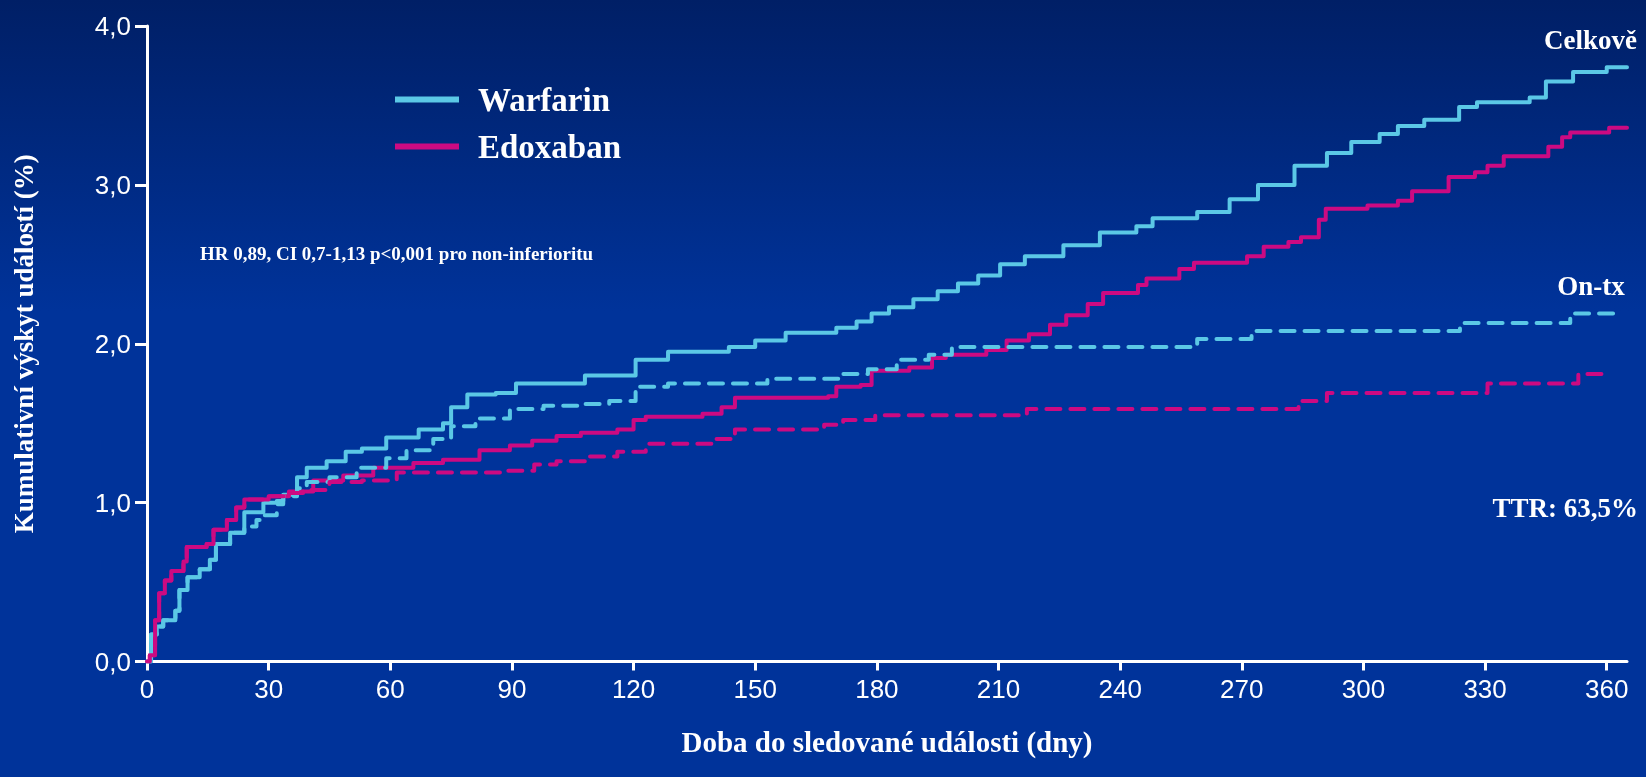 This screenshot has height=777, width=1646. I want to click on annotation: TTR: 63,5%, so click(1565, 507).